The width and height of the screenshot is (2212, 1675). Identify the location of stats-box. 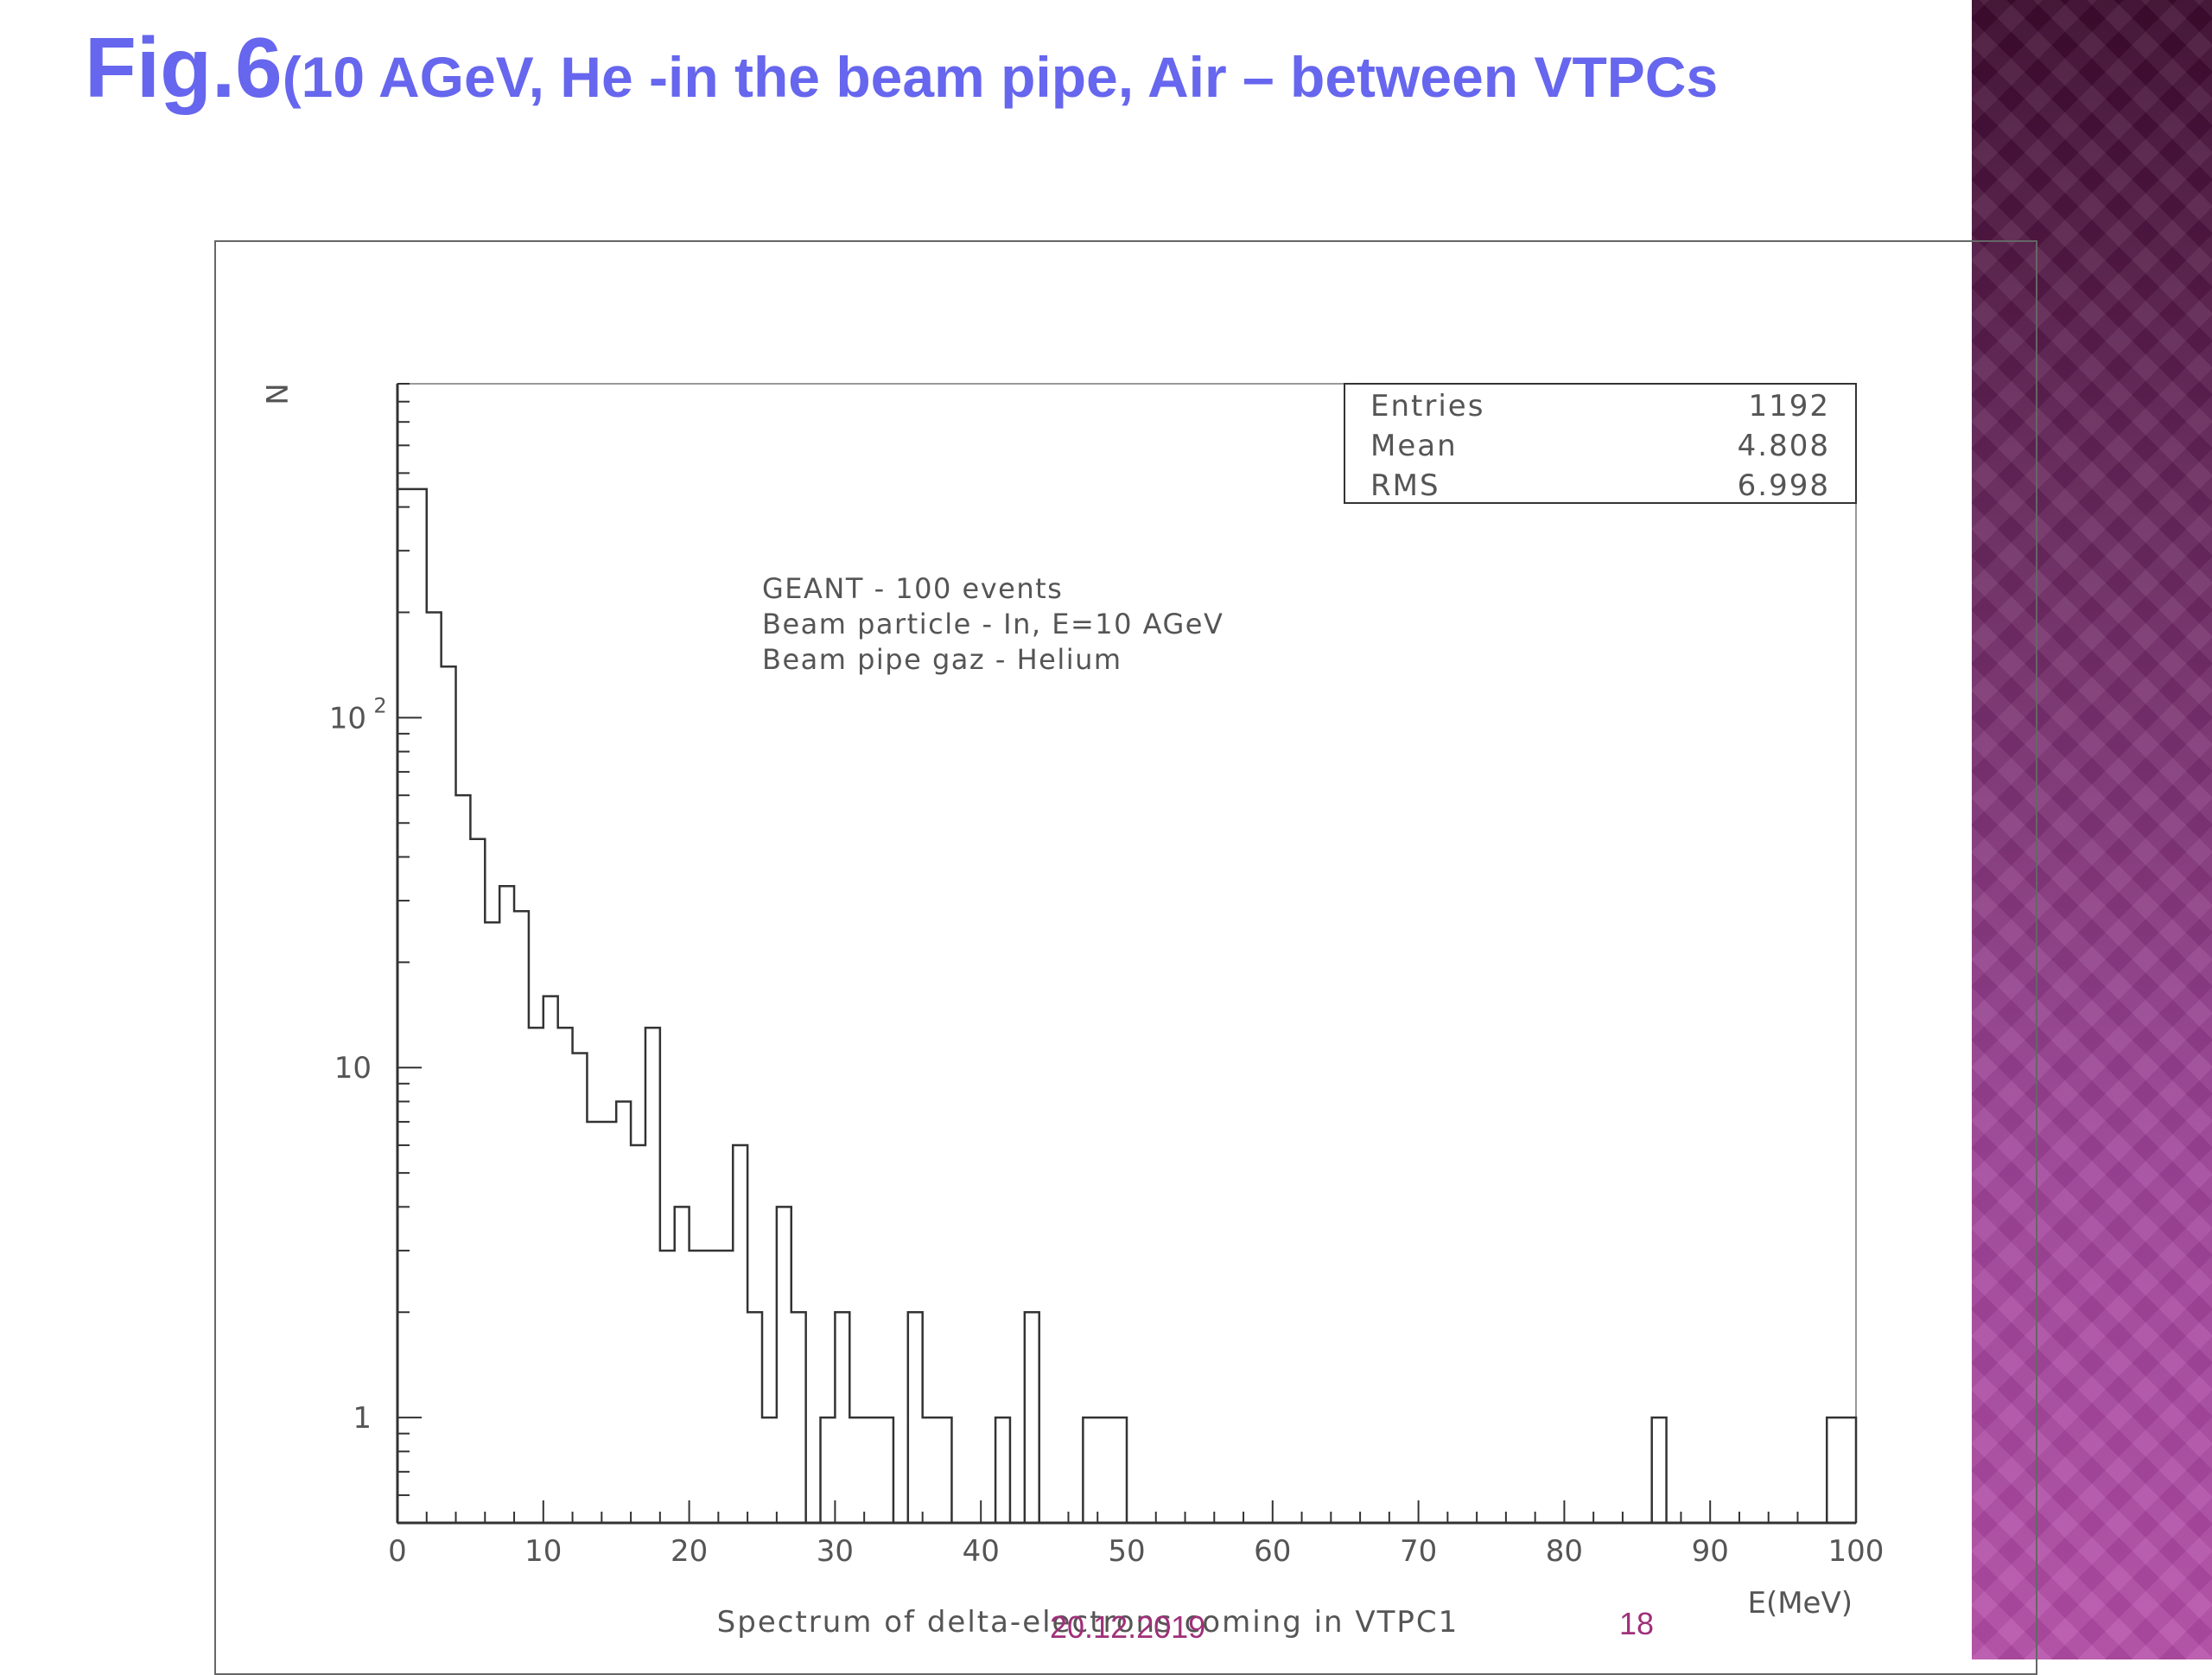
(1600, 443).